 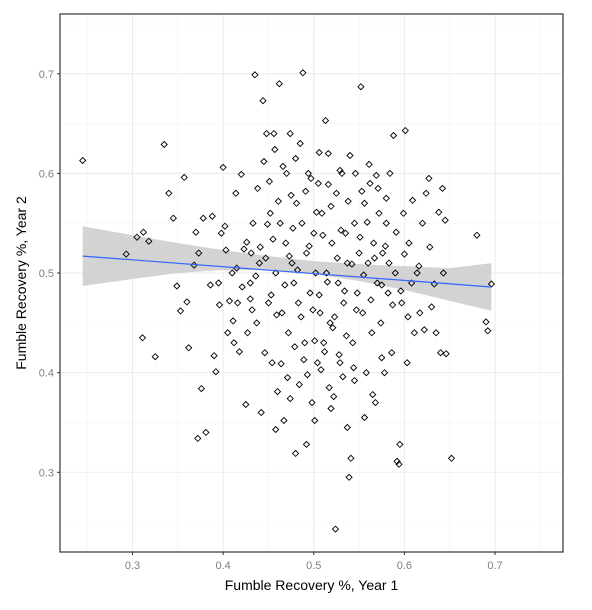 I want to click on y-axis-title: Fumble Recovery %, Year 2, so click(x=21, y=283).